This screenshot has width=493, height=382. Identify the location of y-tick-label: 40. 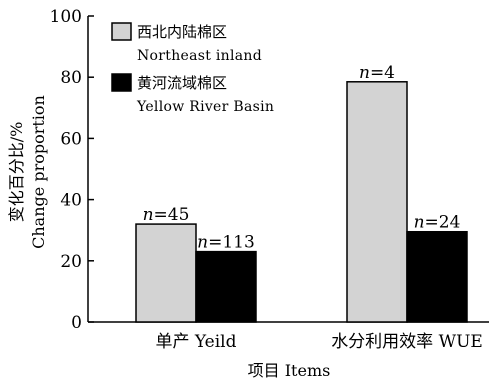
(71, 201).